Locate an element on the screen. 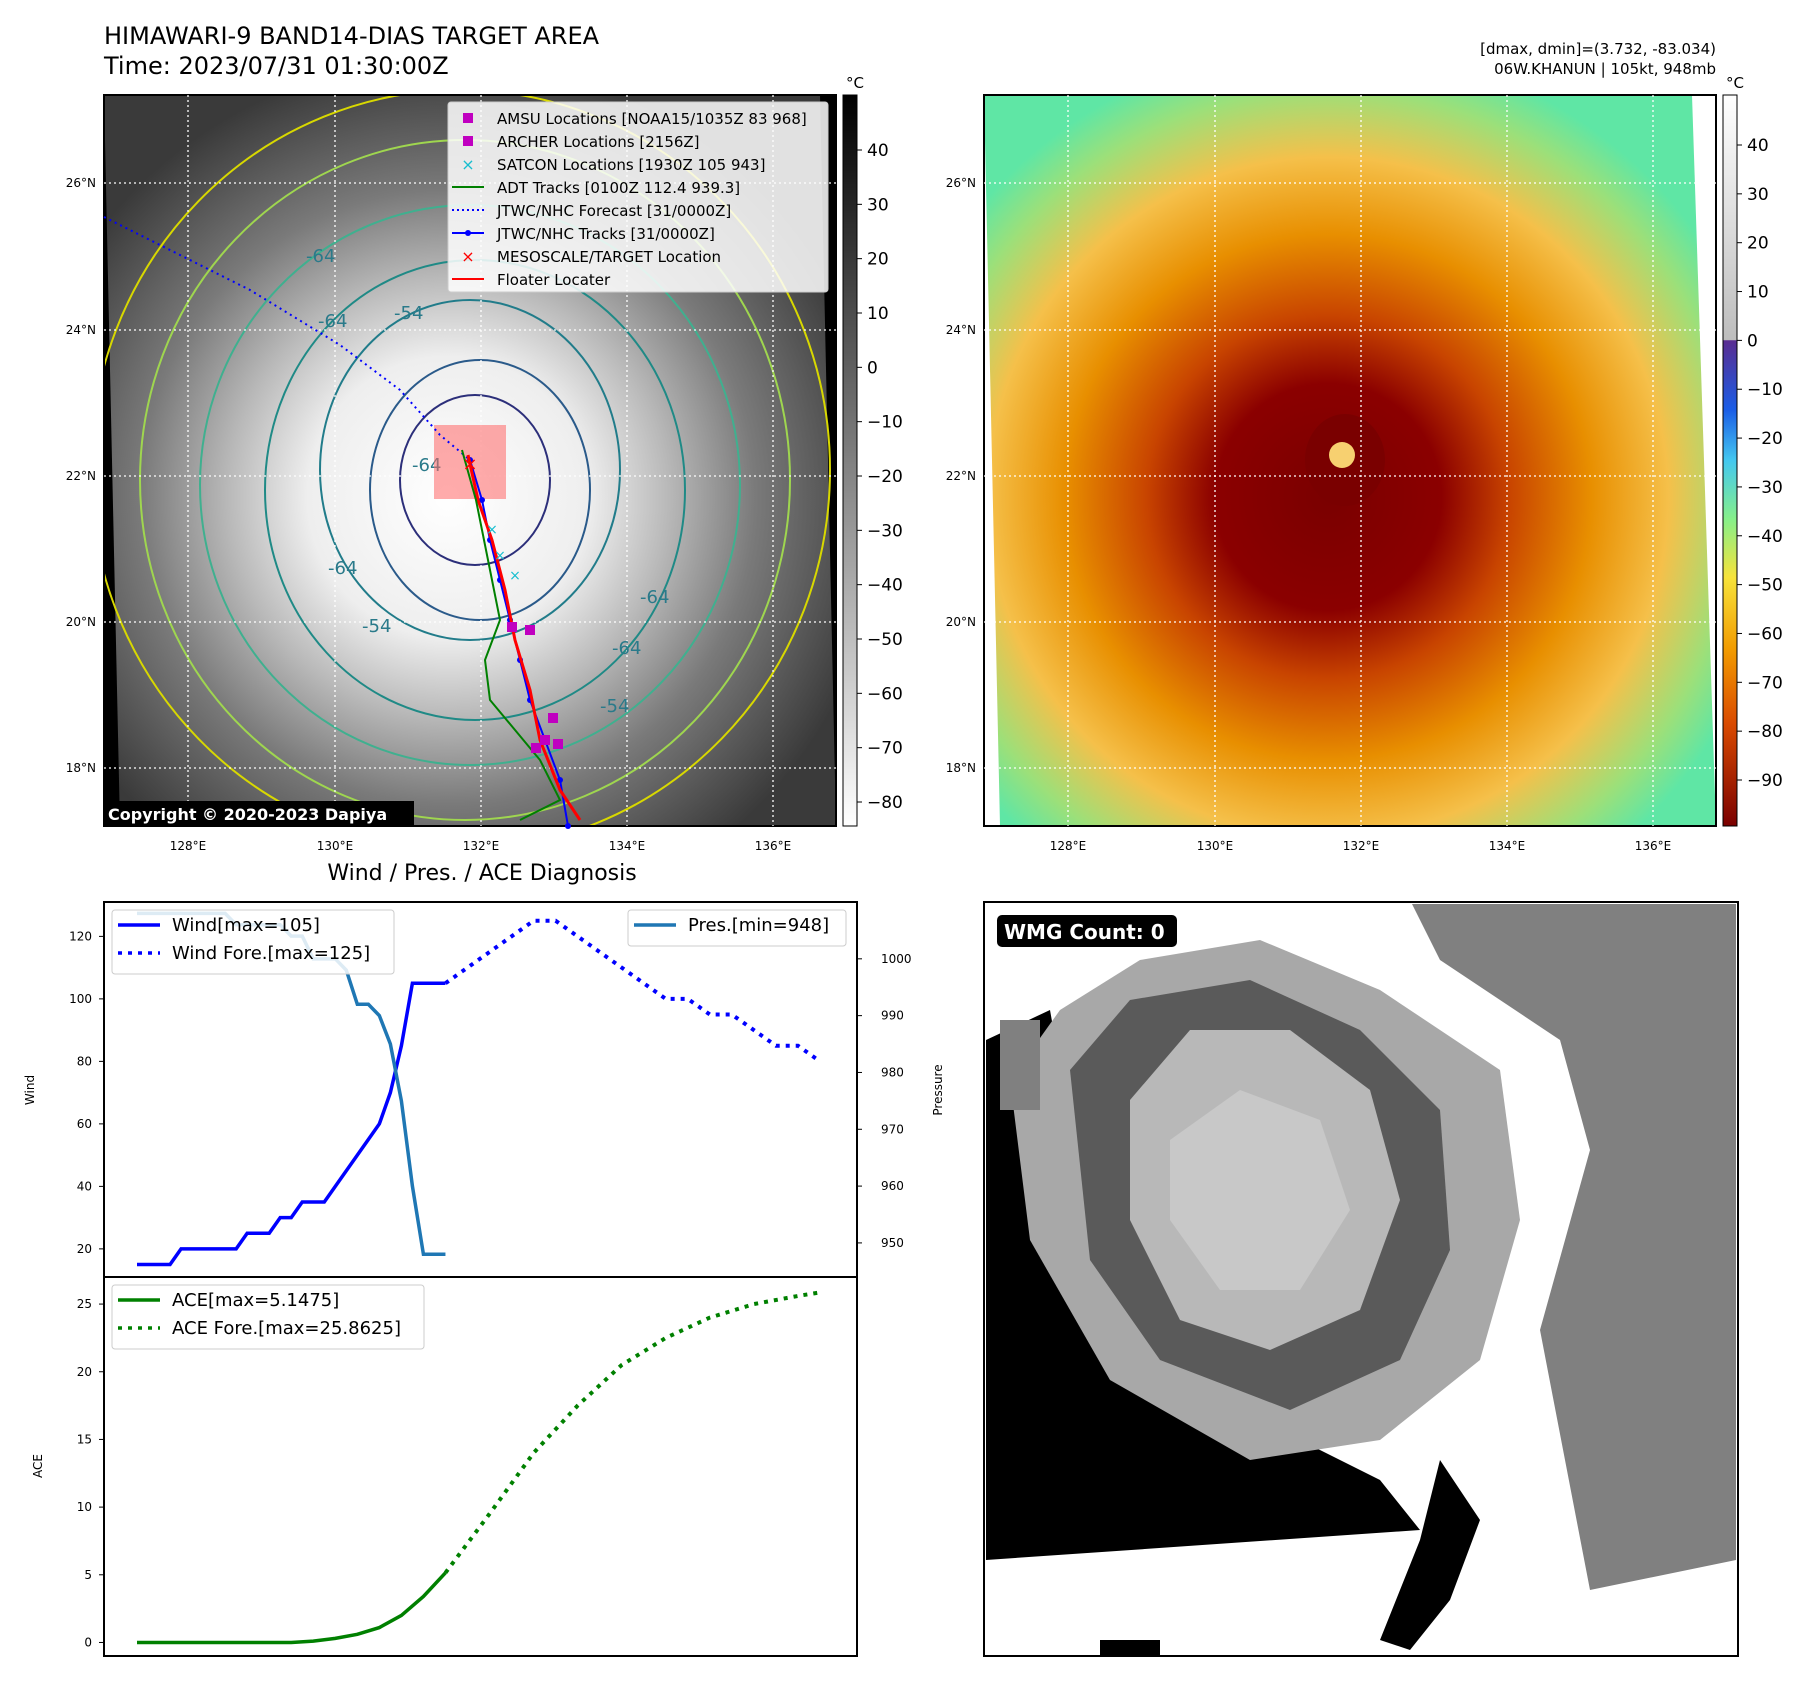  legend-swatch: × is located at coordinates (467, 256).